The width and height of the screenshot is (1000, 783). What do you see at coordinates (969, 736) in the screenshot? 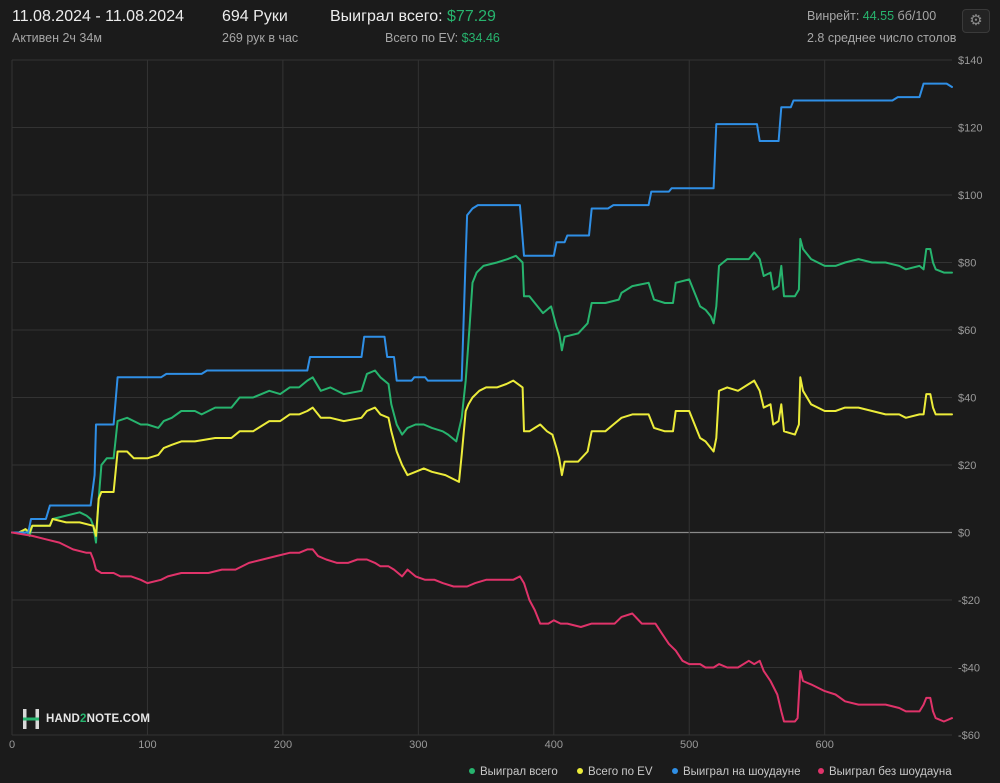
I see `y-tick-label: -$60` at bounding box center [969, 736].